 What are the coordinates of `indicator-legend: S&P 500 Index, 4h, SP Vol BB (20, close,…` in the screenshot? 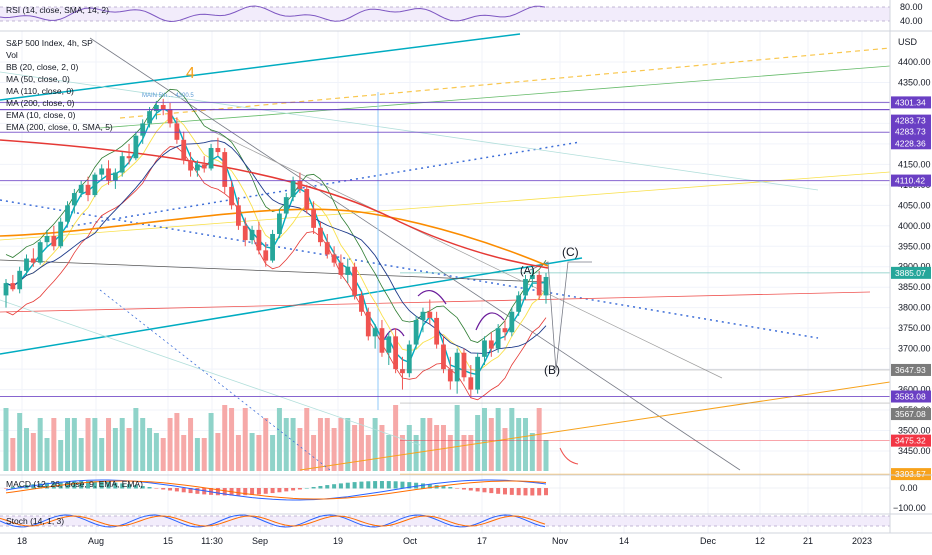 It's located at (59, 85).